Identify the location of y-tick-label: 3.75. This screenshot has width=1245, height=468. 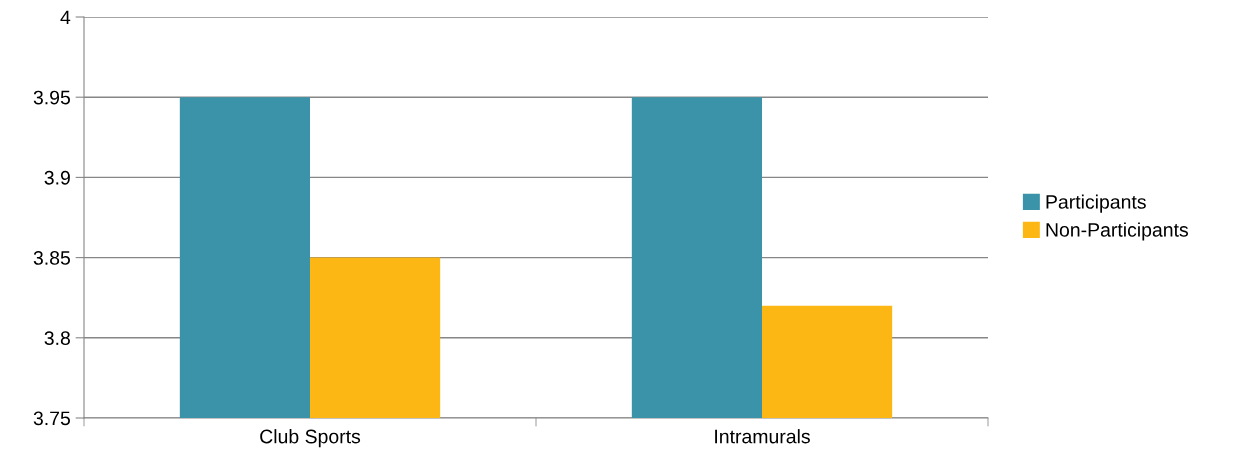
(51, 418).